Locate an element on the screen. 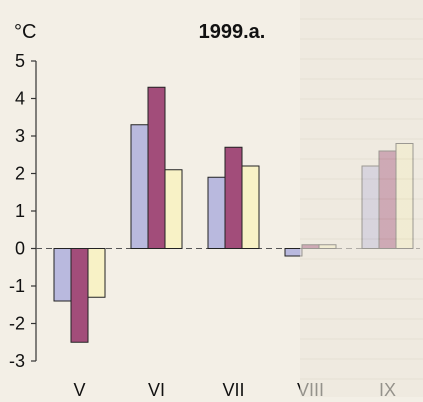 The height and width of the screenshot is (402, 423). y-axis-unit-label: °C is located at coordinates (25, 32).